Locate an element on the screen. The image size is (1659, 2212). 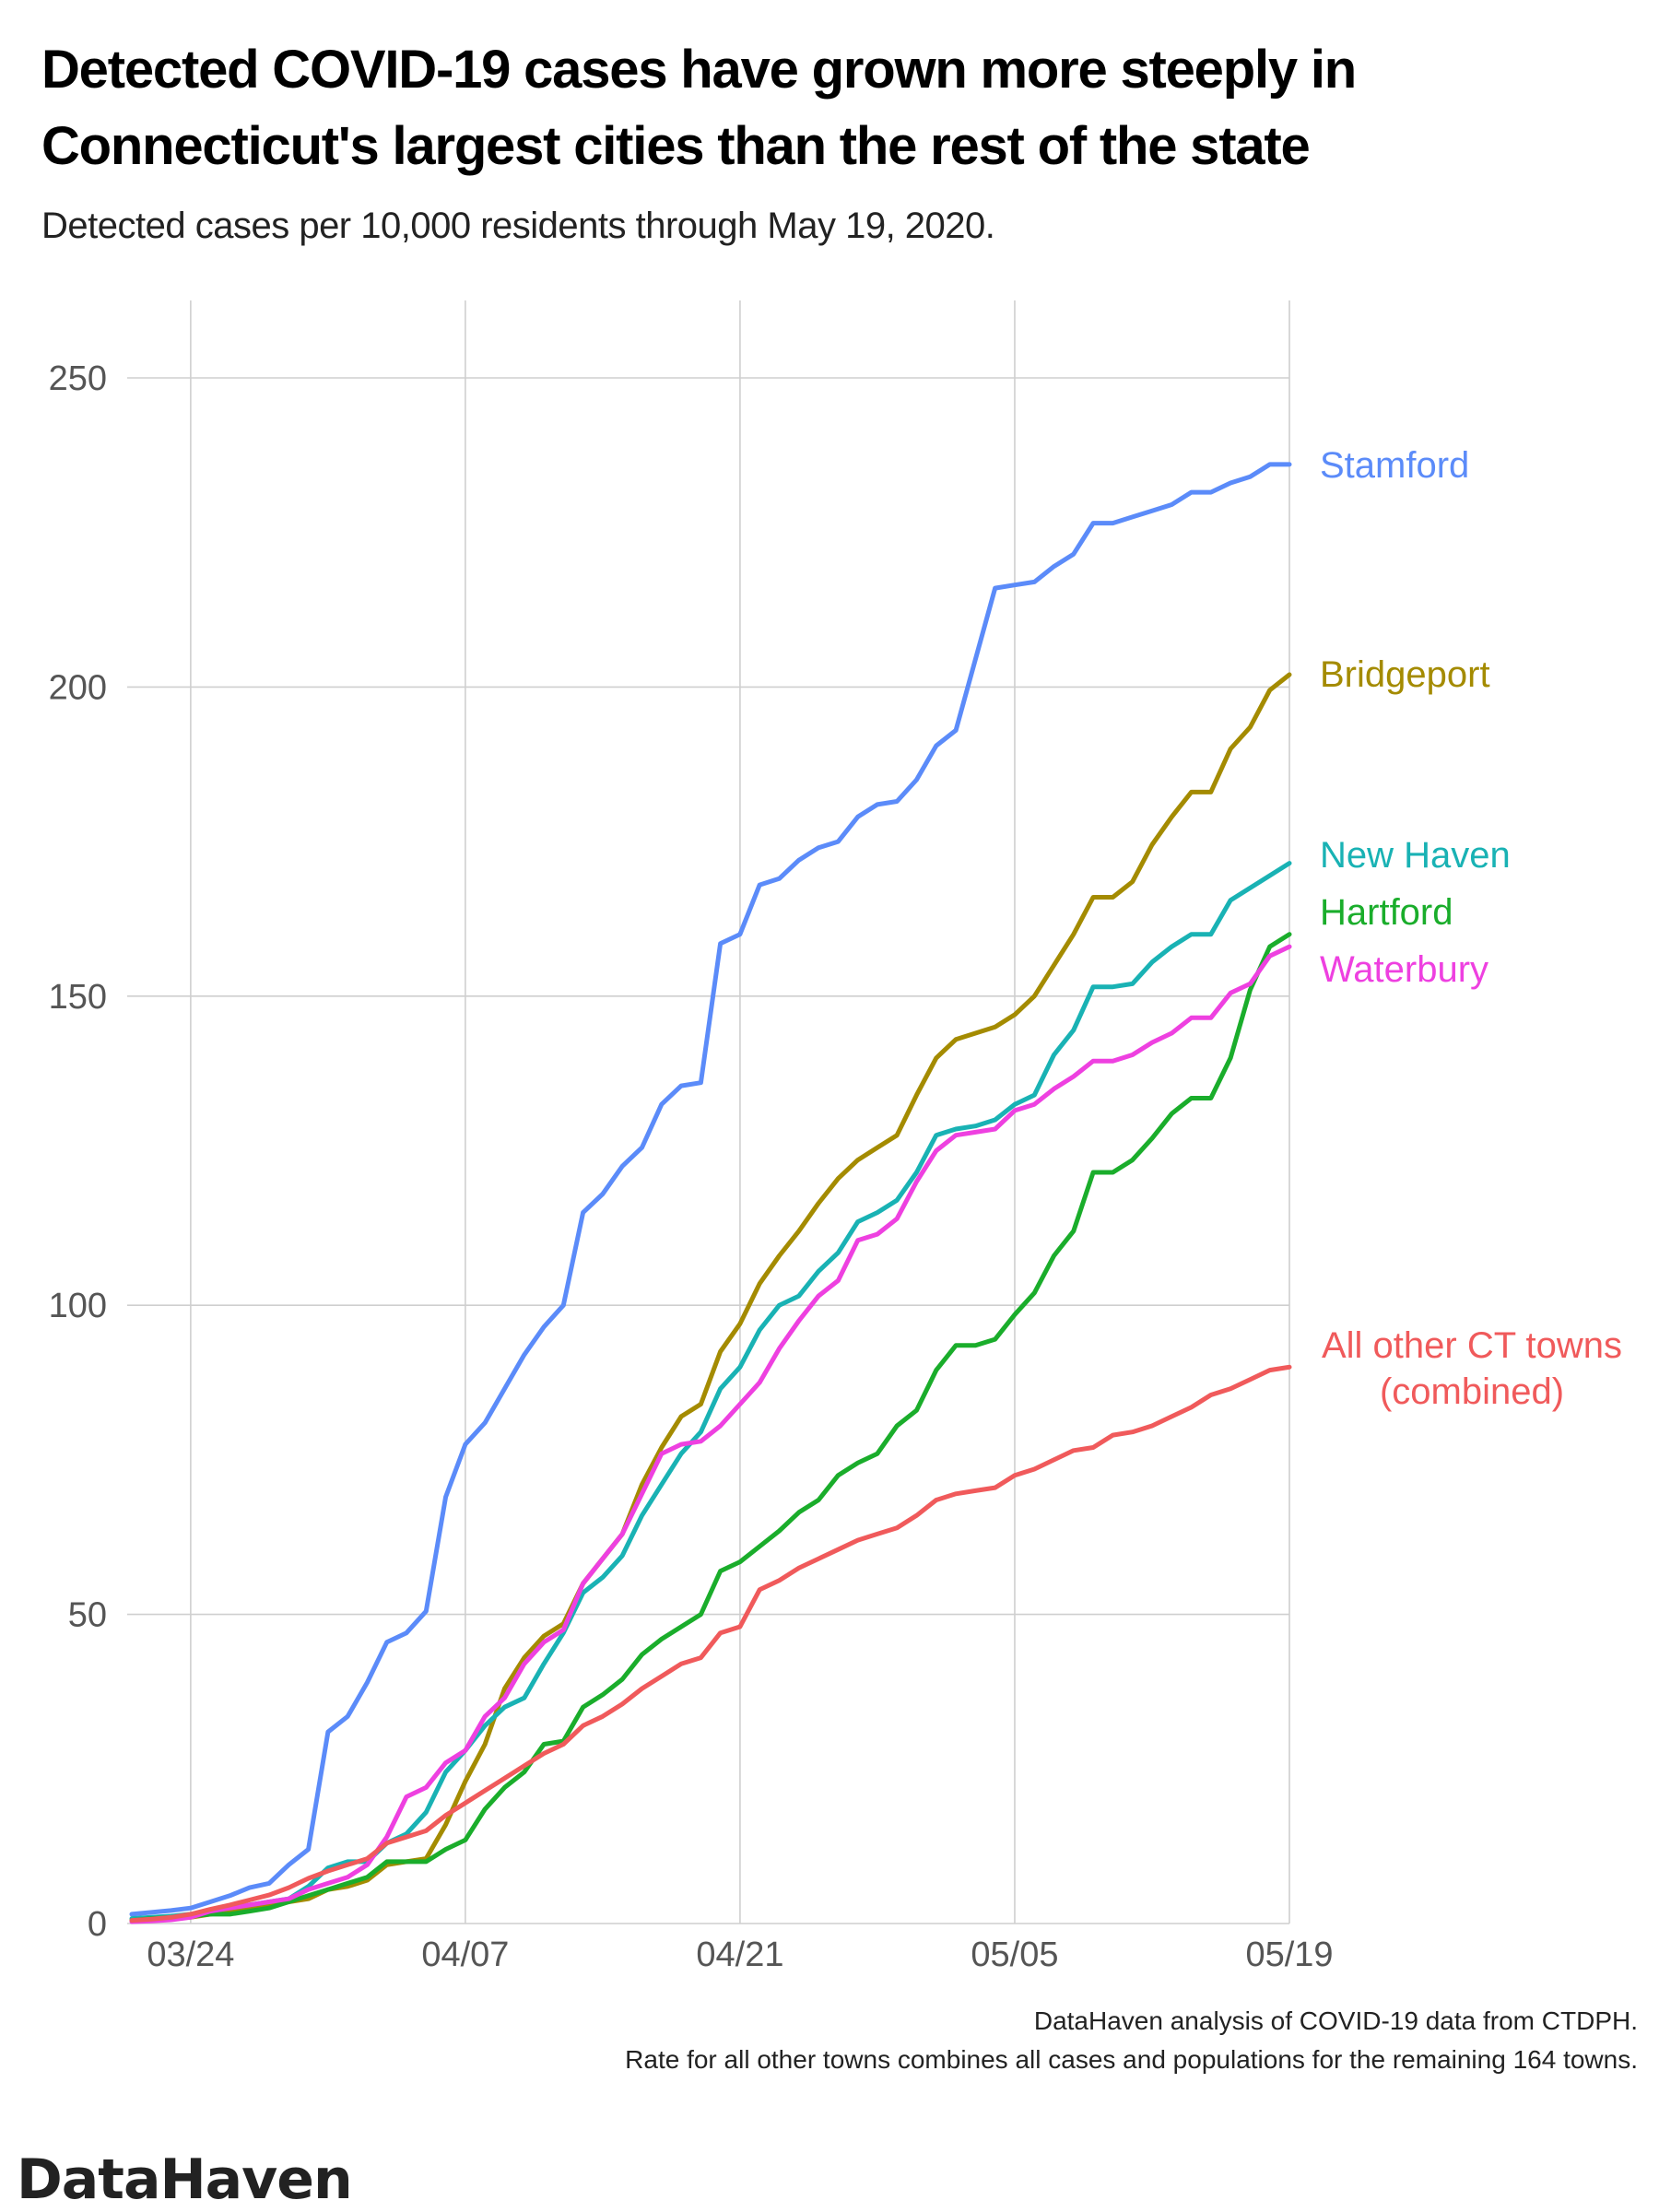
x-tick-label: 05/05 is located at coordinates (1014, 1955).